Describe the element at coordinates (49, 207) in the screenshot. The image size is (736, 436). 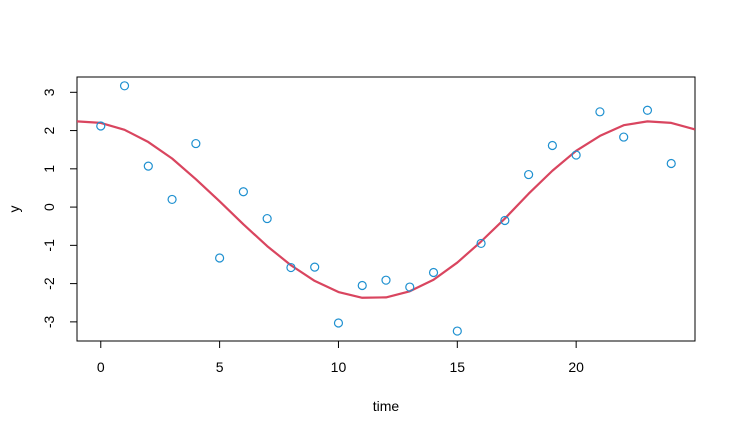
I see `y-tick-label: 0` at that location.